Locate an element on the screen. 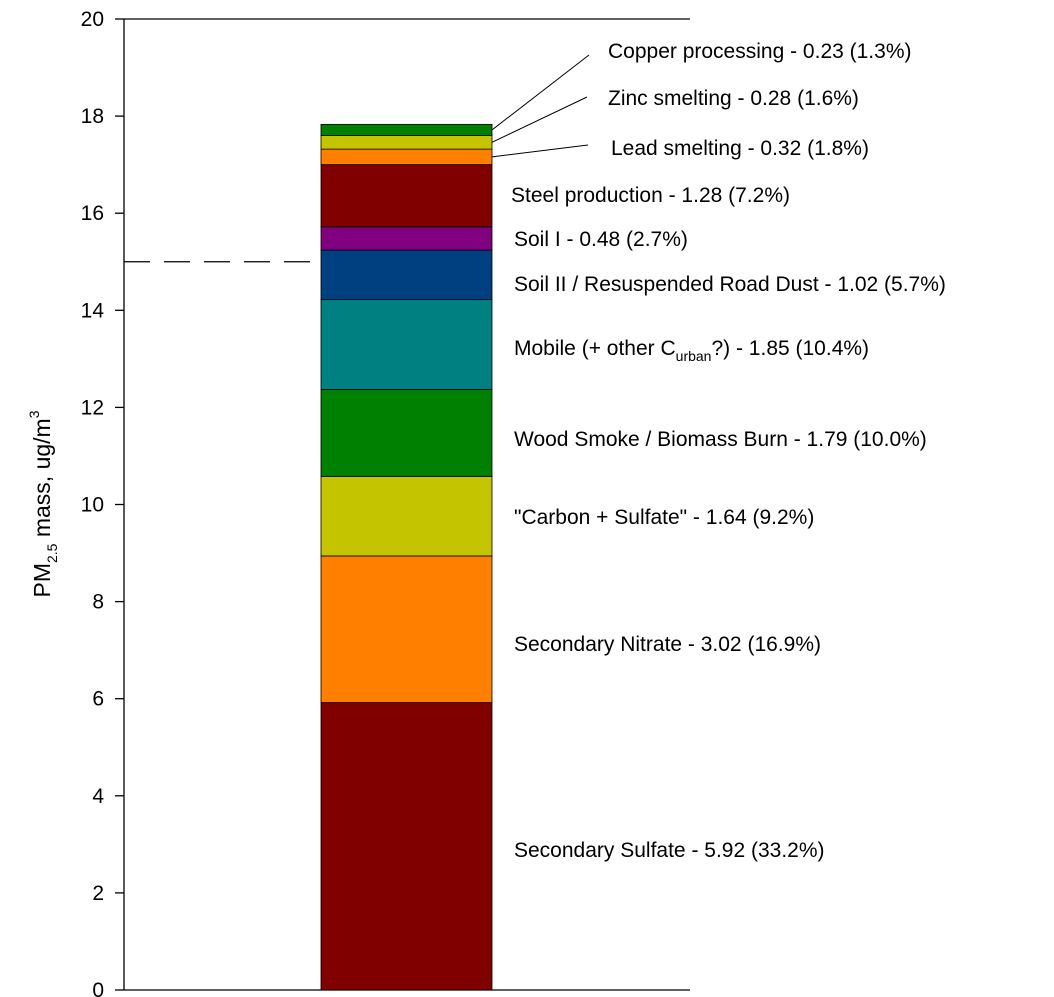 Image resolution: width=1054 pixels, height=997 pixels. y-tick-label: 8 is located at coordinates (98, 602).